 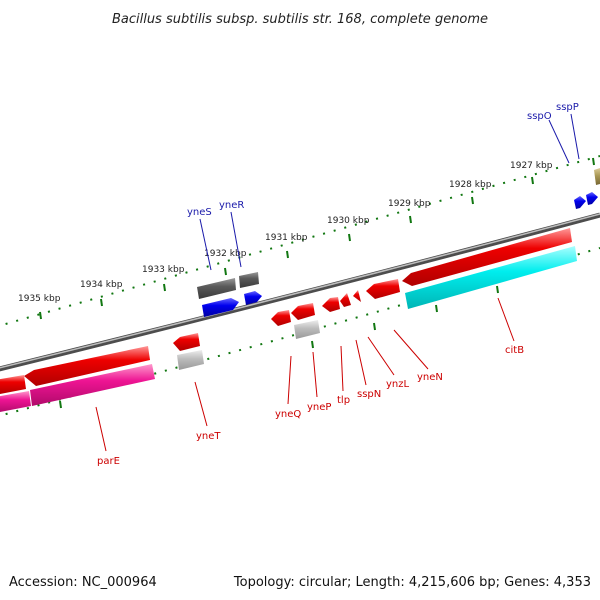 What do you see at coordinates (208, 436) in the screenshot?
I see `gene-label-yneT: yneT` at bounding box center [208, 436].